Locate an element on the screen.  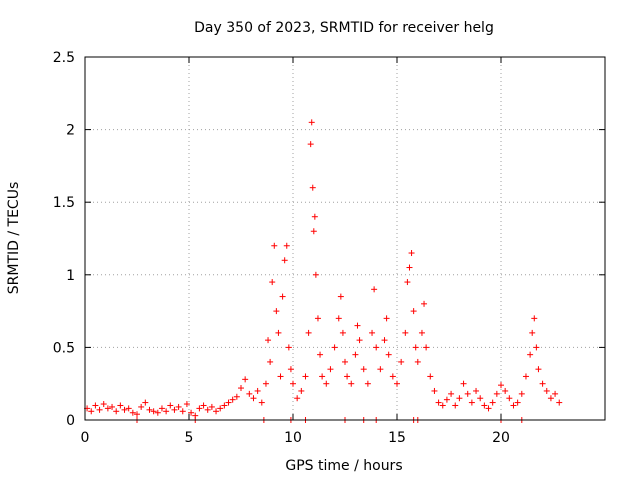
y-tick-label: 1 is located at coordinates (70, 276).